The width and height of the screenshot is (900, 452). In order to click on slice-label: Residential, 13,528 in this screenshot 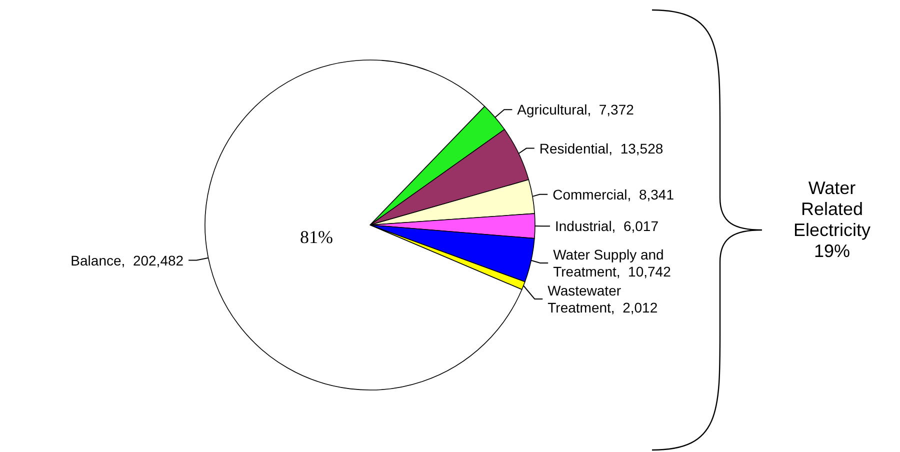, I will do `click(601, 148)`.